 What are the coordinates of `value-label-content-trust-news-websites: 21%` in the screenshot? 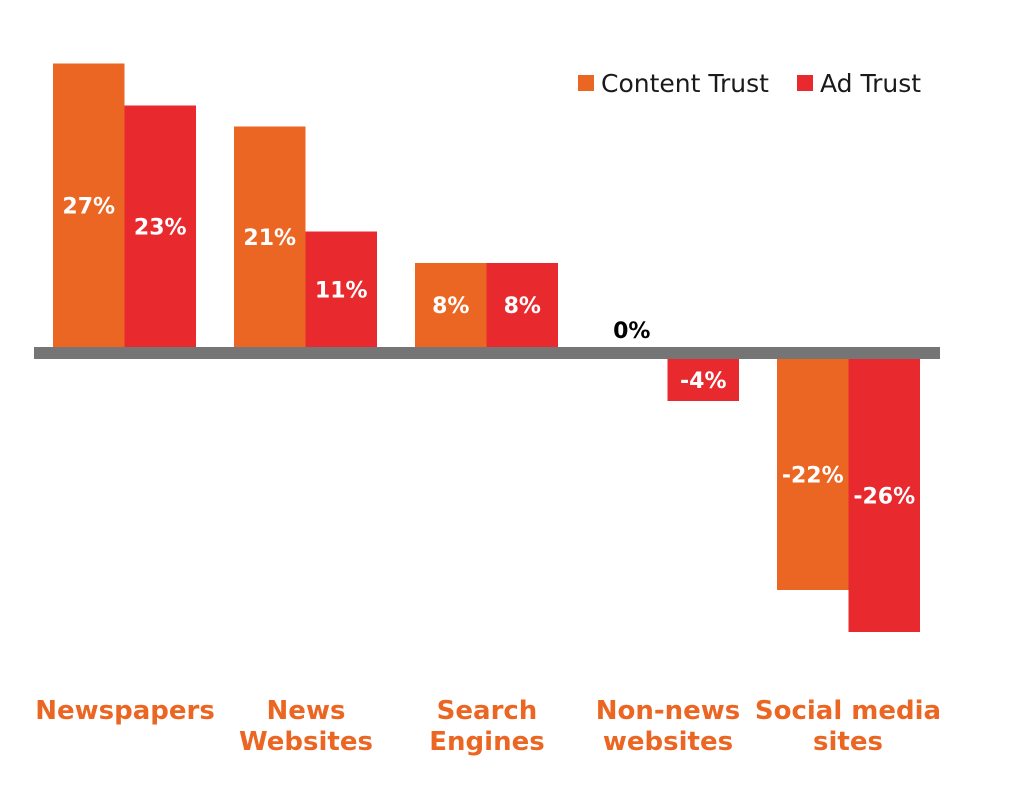 It's located at (269, 238).